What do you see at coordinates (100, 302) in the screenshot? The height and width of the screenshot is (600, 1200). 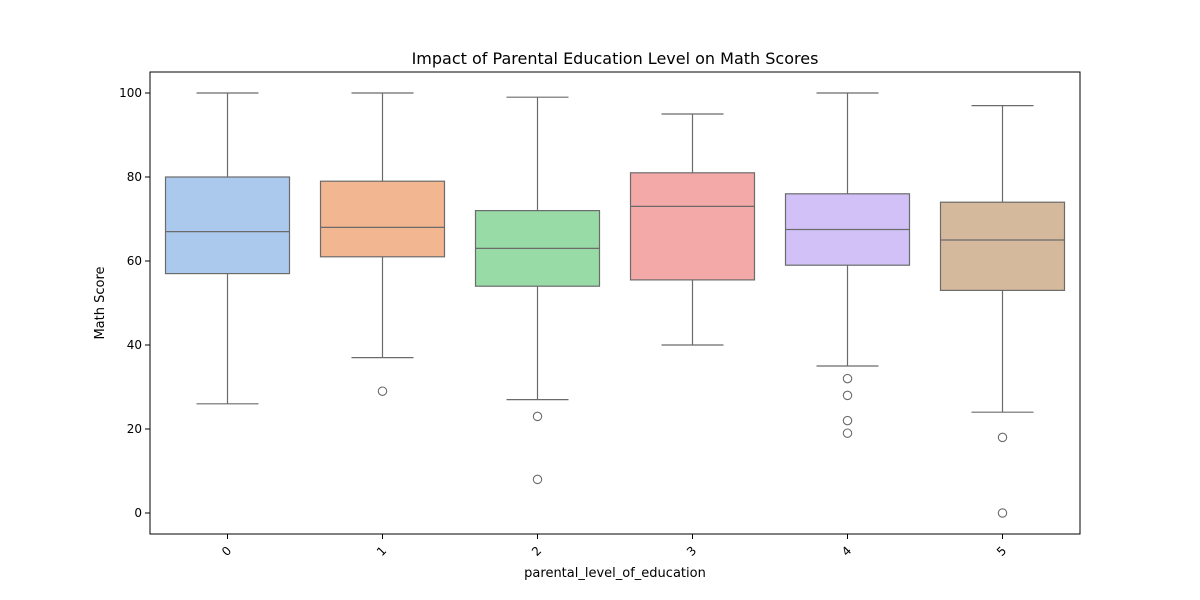 I see `y-axis-label: Math Score` at bounding box center [100, 302].